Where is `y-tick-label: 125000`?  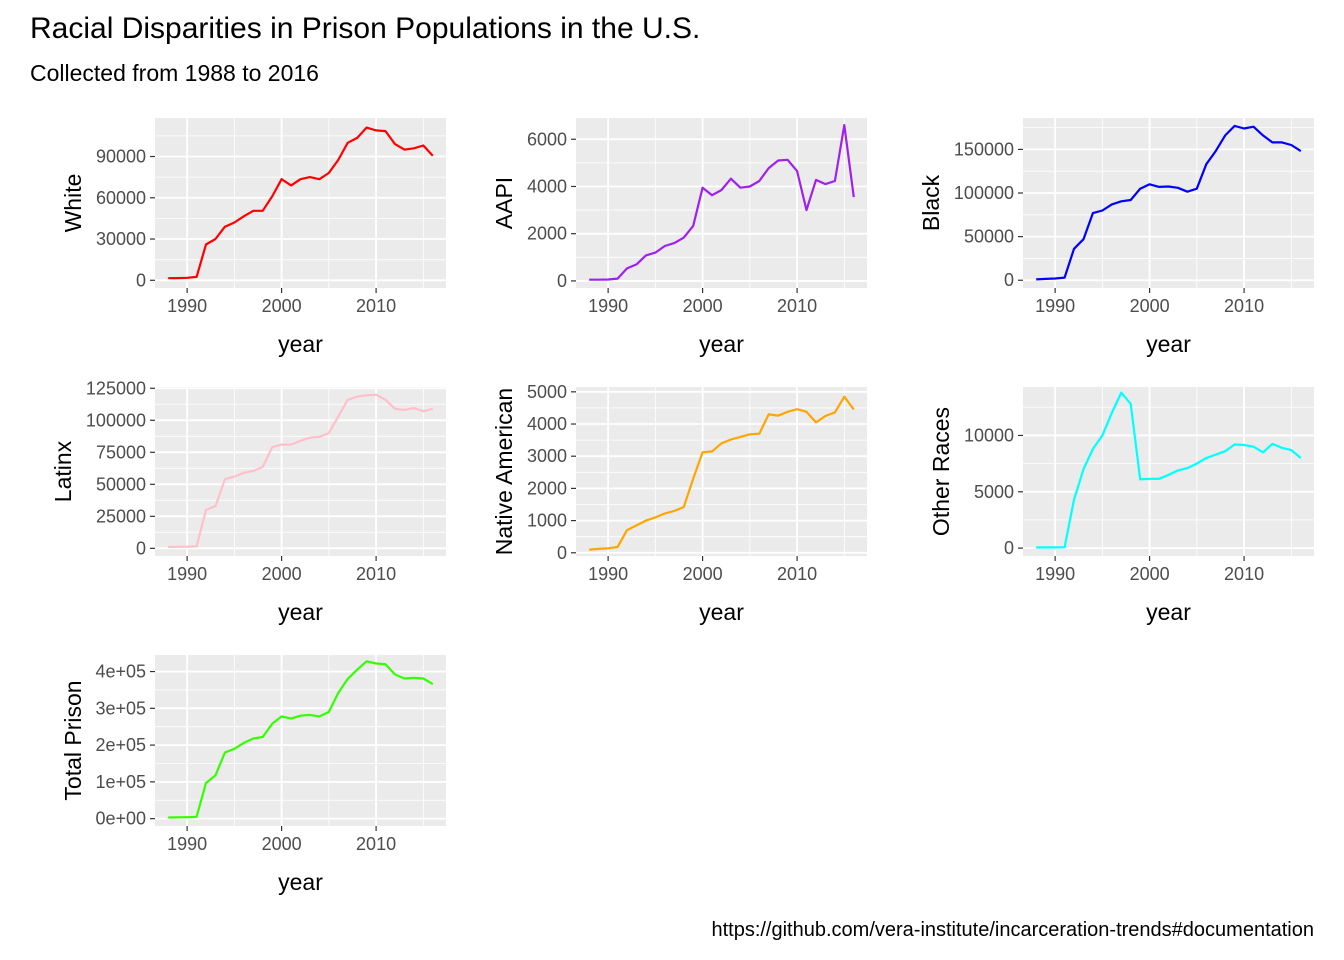 y-tick-label: 125000 is located at coordinates (116, 388).